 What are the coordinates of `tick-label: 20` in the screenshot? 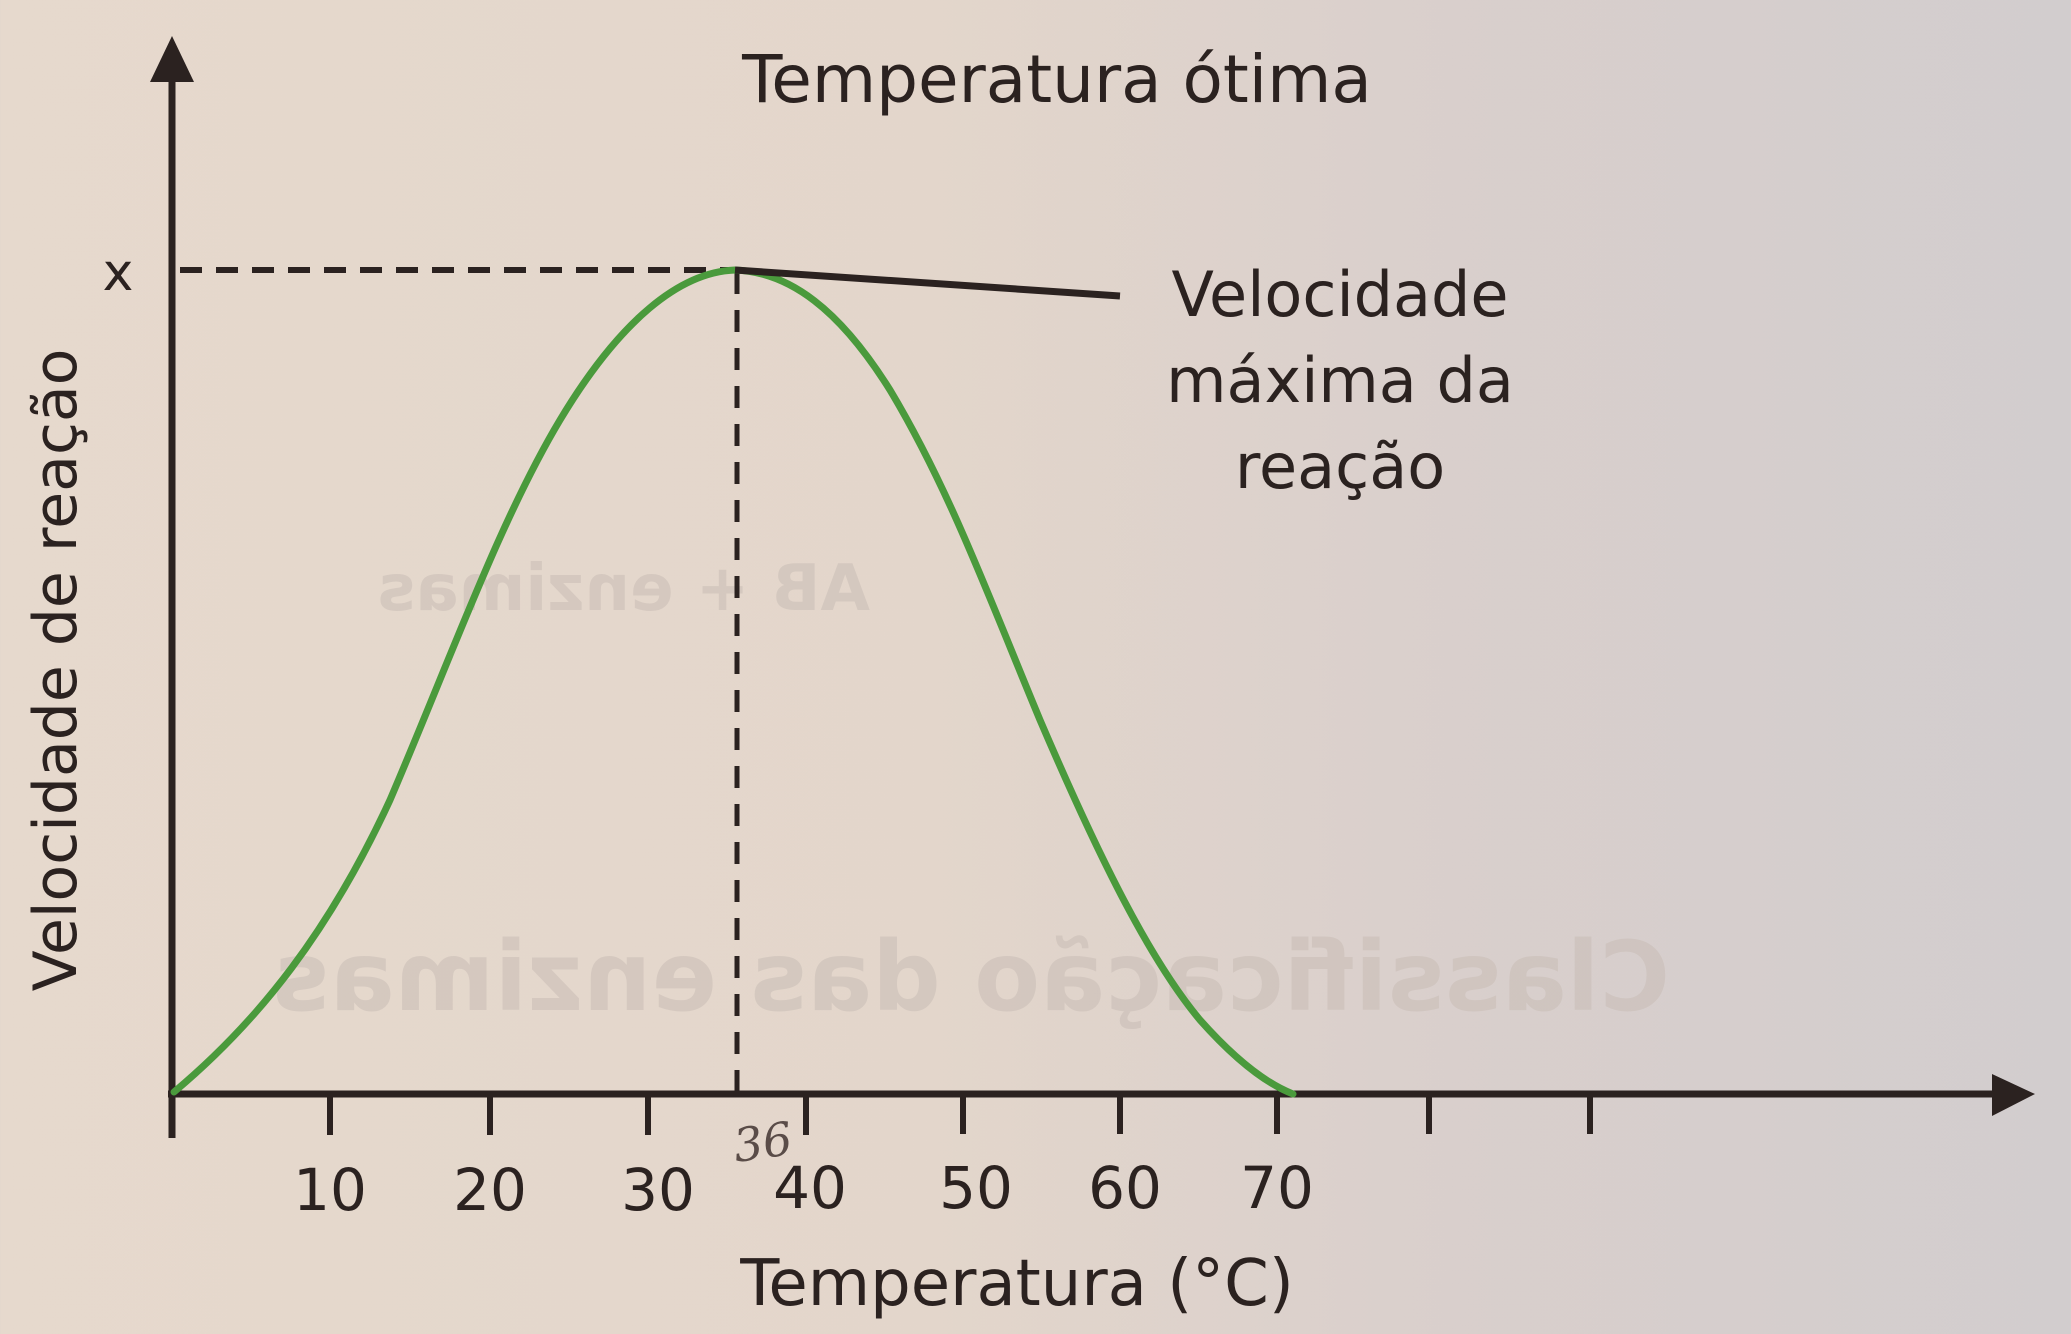 It's located at (490, 1190).